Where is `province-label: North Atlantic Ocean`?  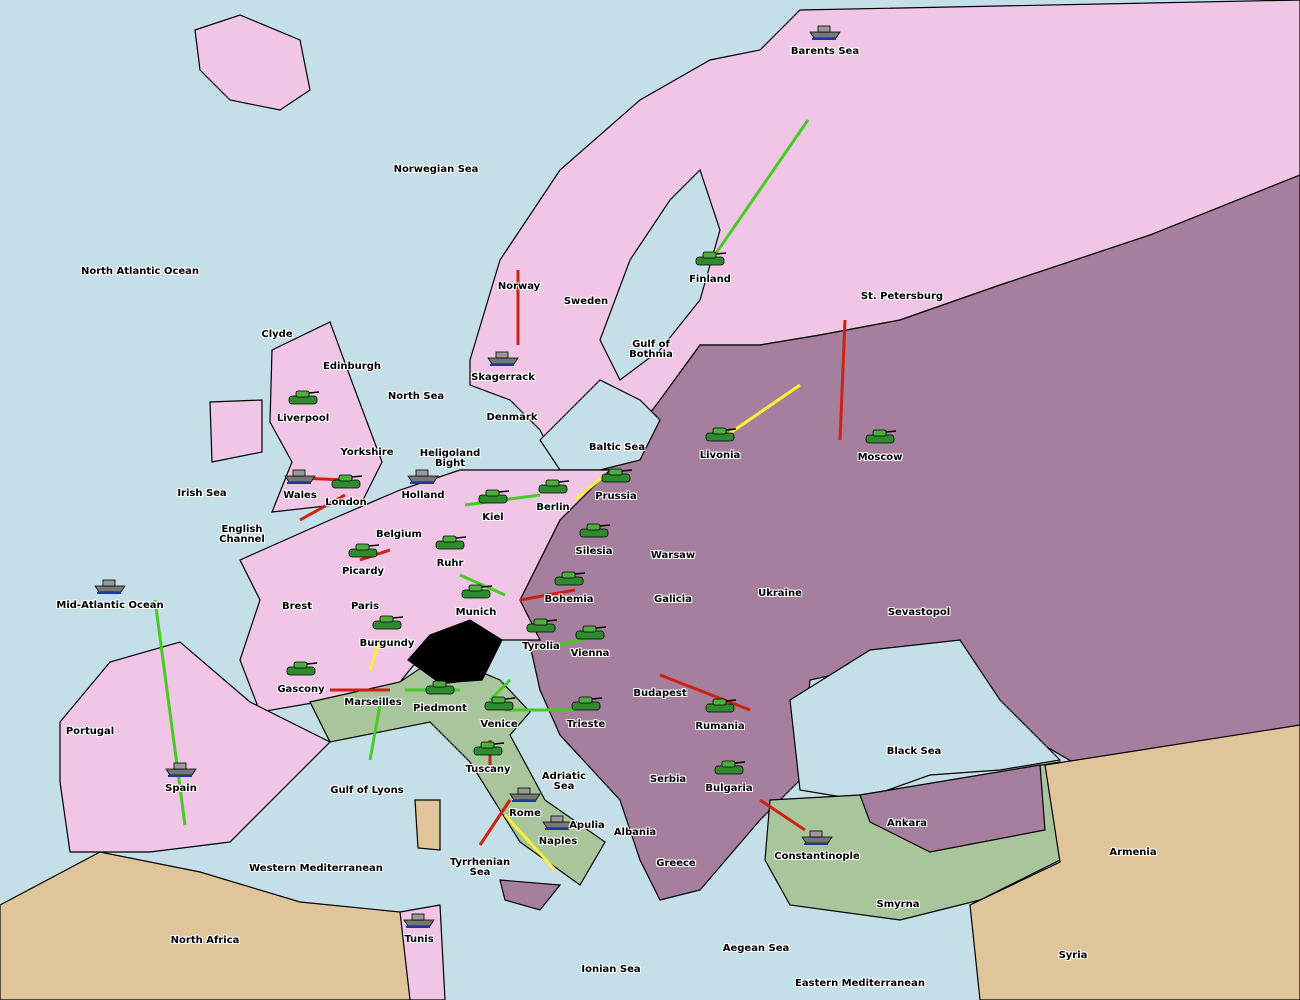 province-label: North Atlantic Ocean is located at coordinates (140, 271).